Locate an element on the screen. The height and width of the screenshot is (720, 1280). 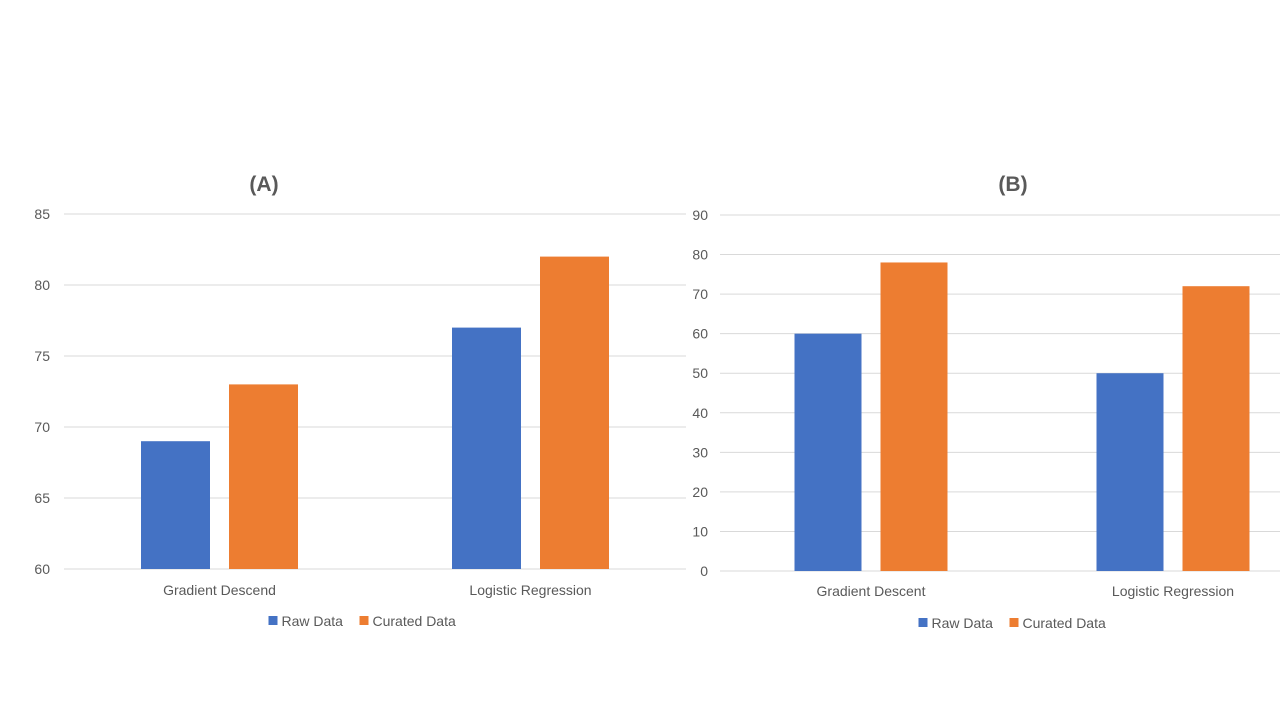
chart-b-y-tick-label: 80 is located at coordinates (700, 255).